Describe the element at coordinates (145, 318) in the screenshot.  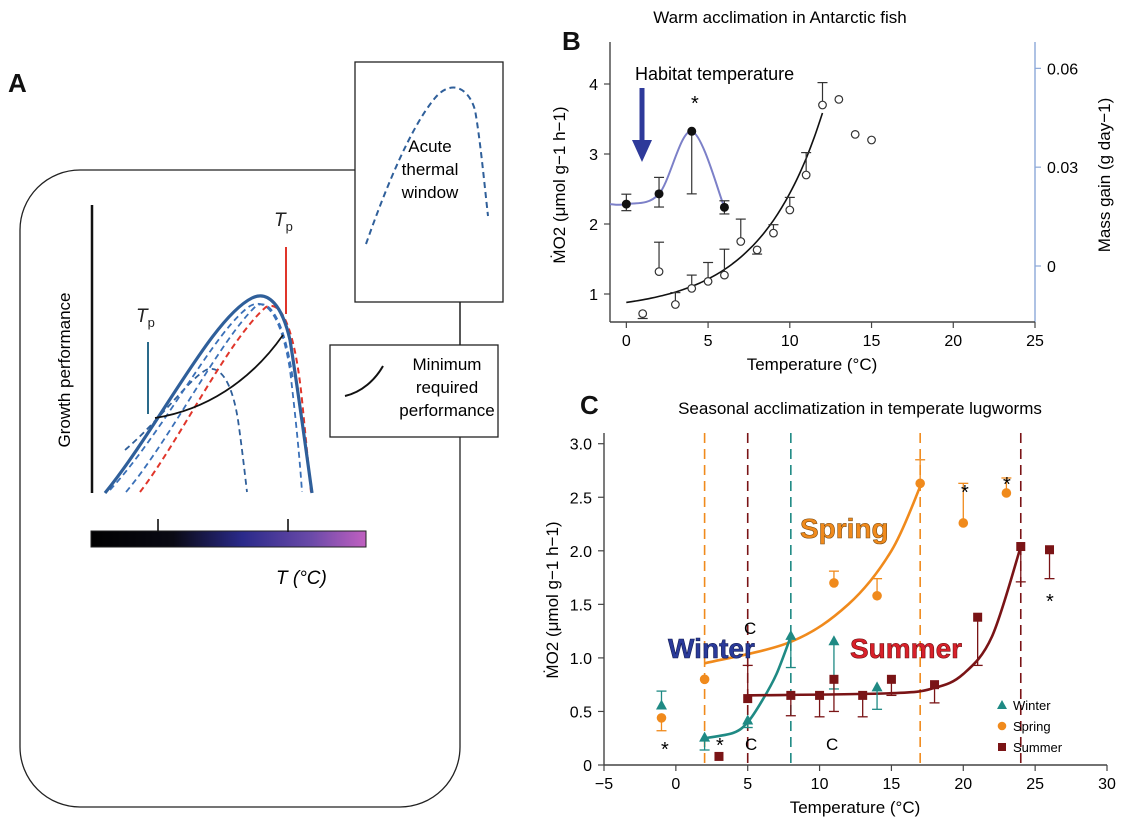
I see `tp-label-low: Tp` at that location.